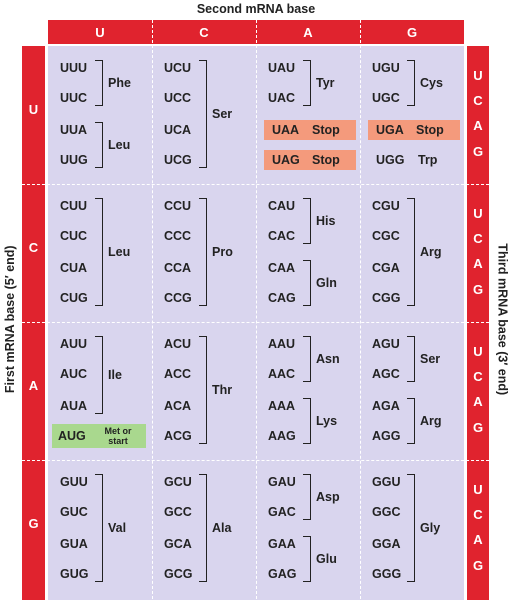 Image resolution: width=512 pixels, height=600 pixels. What do you see at coordinates (33, 109) in the screenshot?
I see `first-base: U` at bounding box center [33, 109].